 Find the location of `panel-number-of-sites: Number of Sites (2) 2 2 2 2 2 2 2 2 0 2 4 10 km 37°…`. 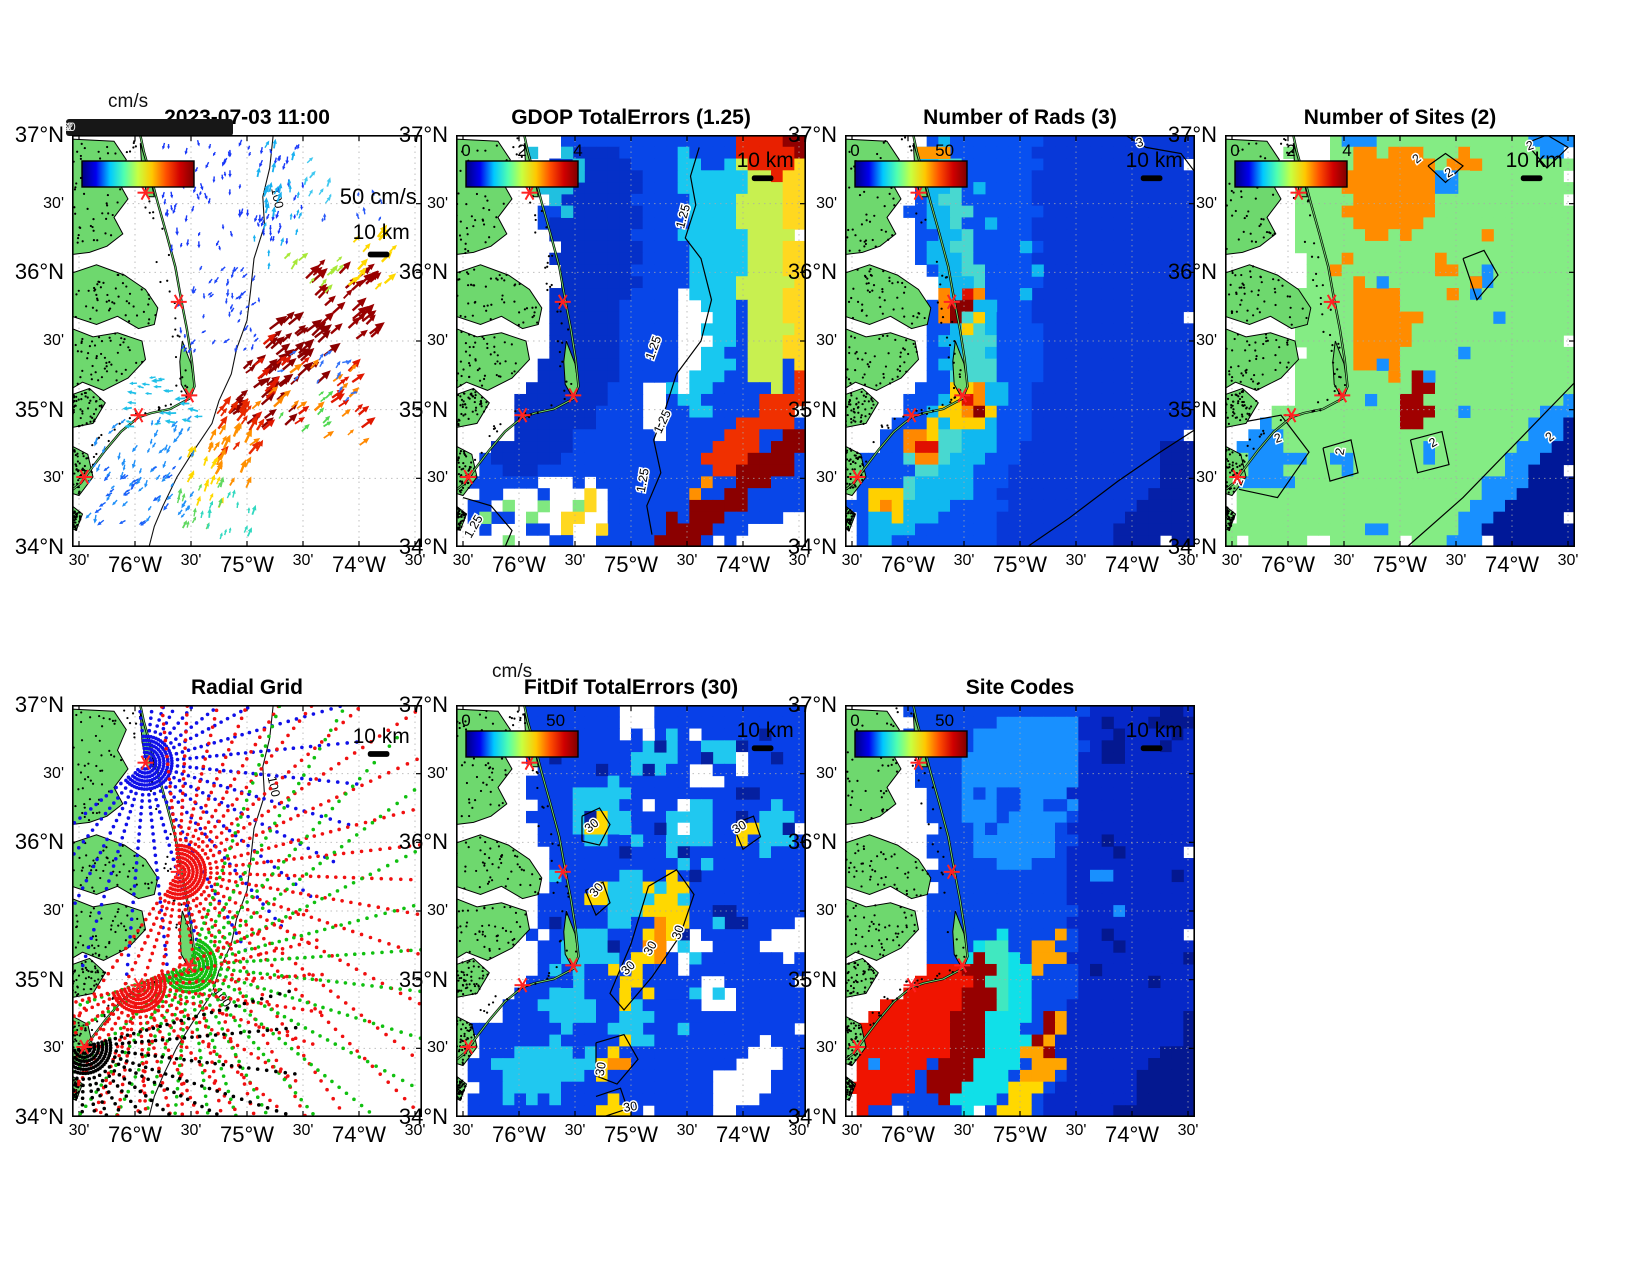

panel-number-of-sites: Number of Sites (2) 2 2 2 2 2 2 2 2 0 2 4 10 km 37°… is located at coordinates (1373, 341).